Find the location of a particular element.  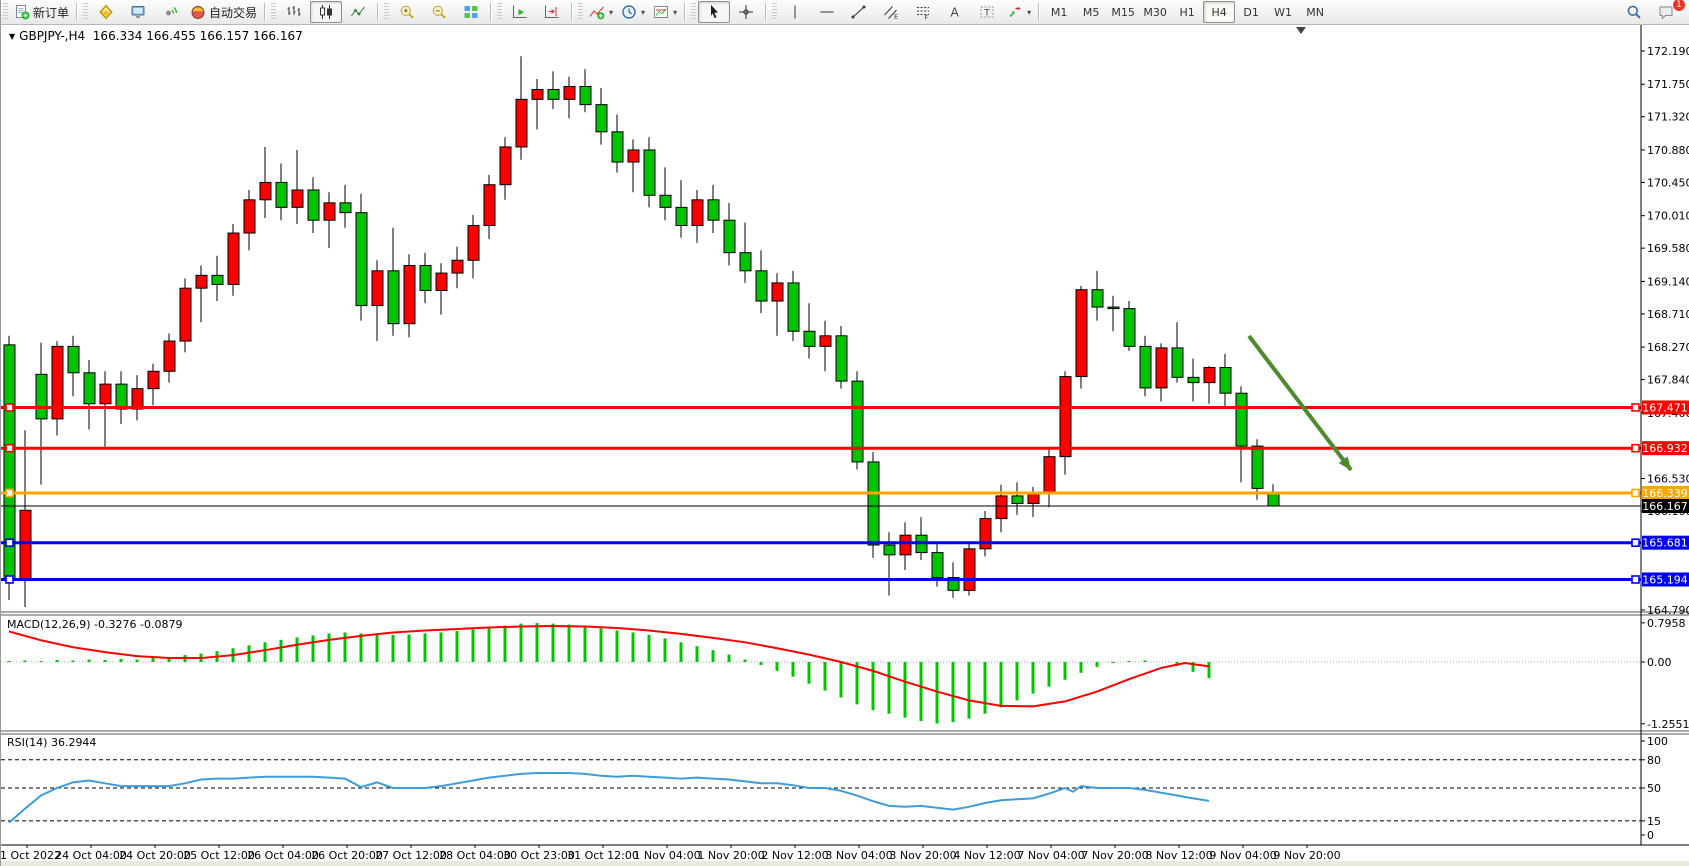

tile-windows-button is located at coordinates (471, 12).